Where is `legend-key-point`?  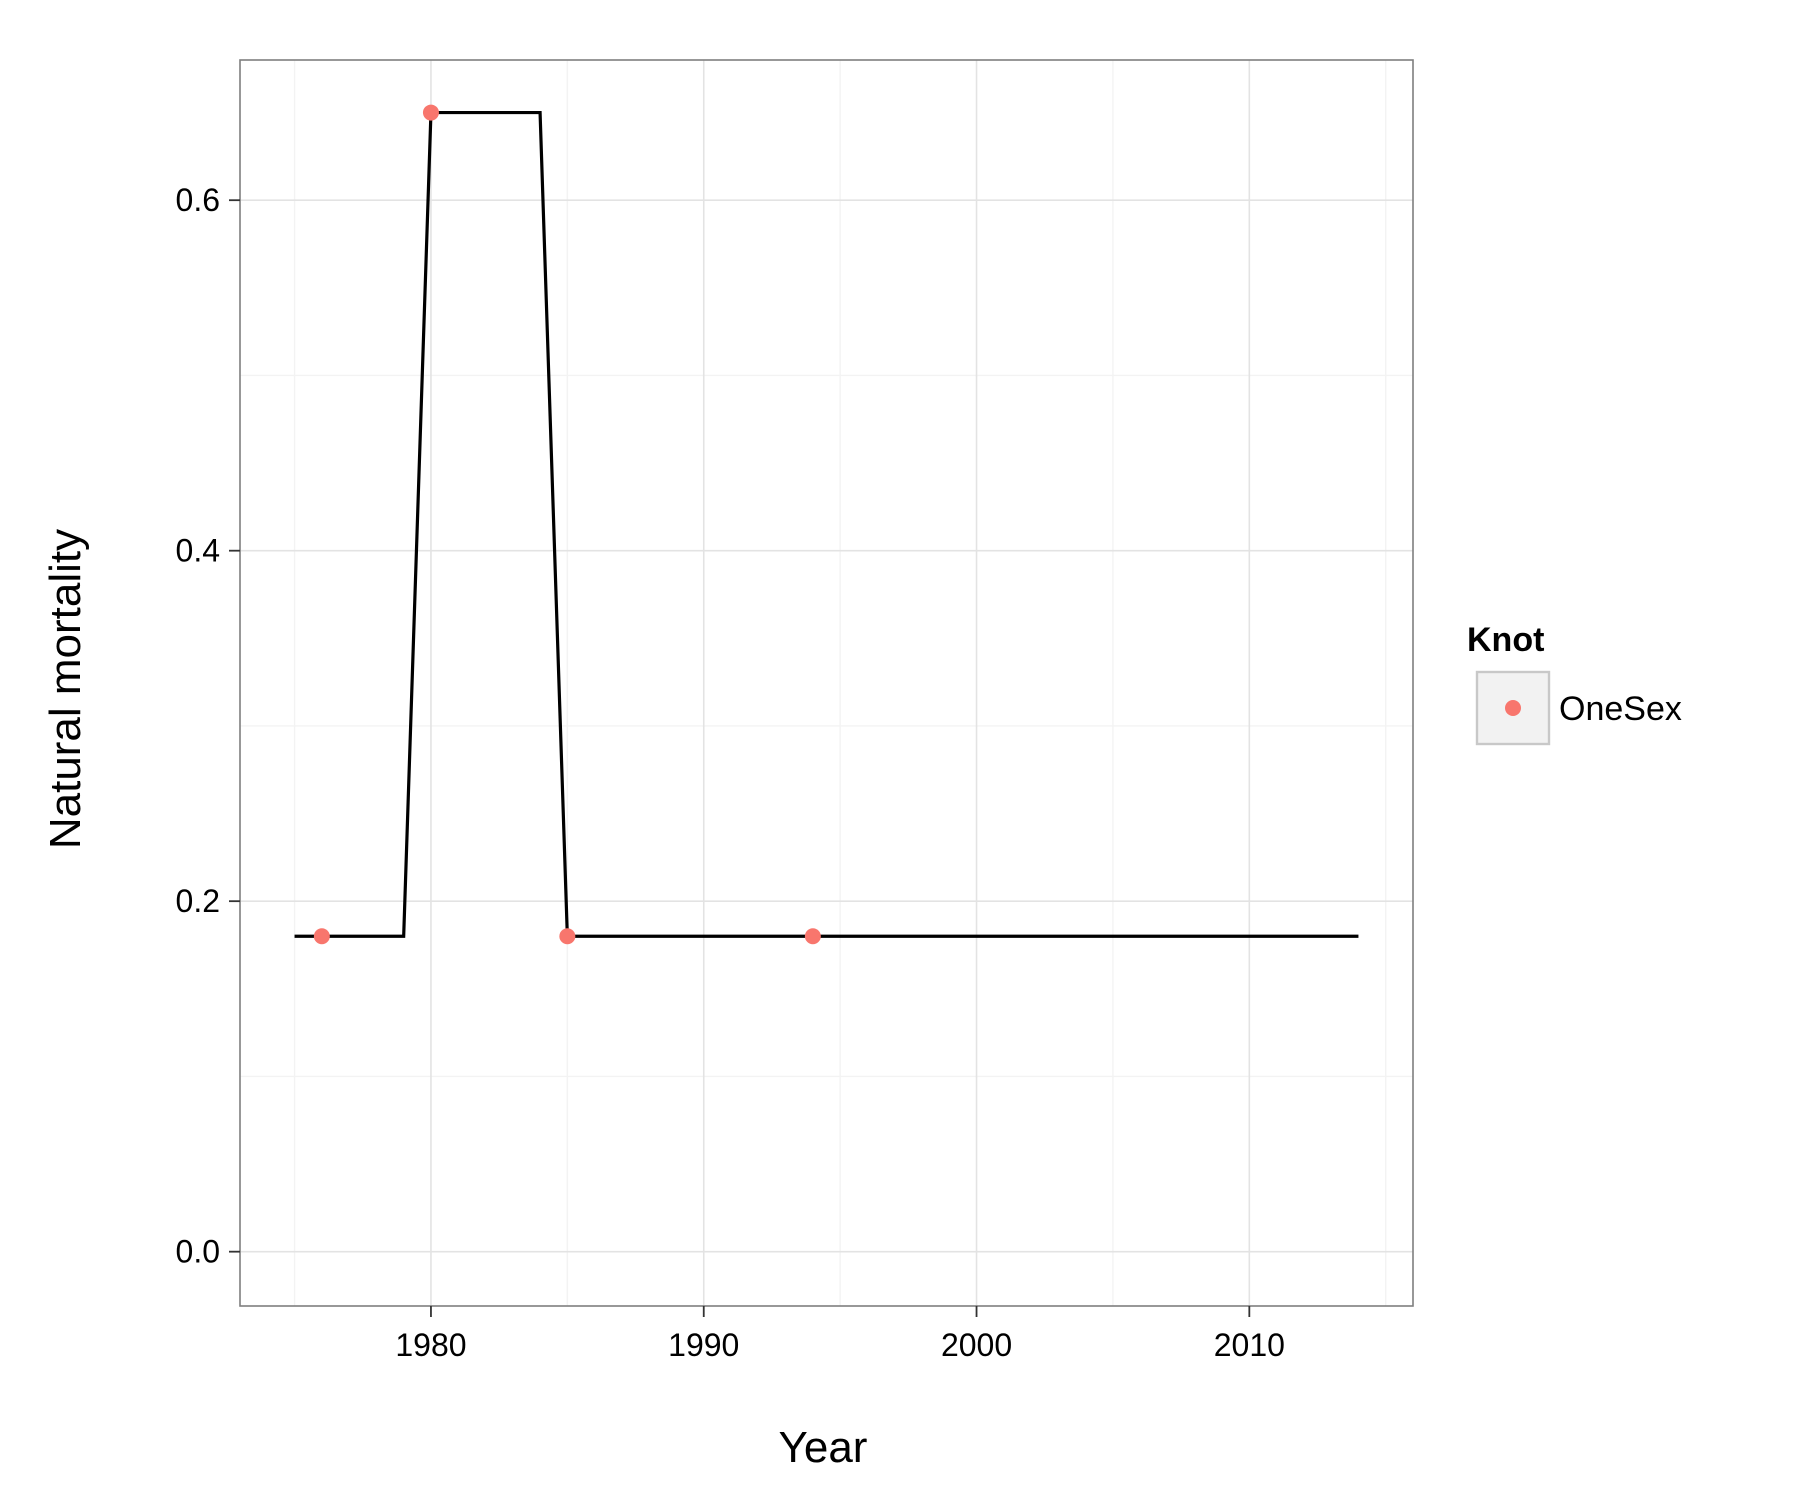
legend-key-point is located at coordinates (1513, 708).